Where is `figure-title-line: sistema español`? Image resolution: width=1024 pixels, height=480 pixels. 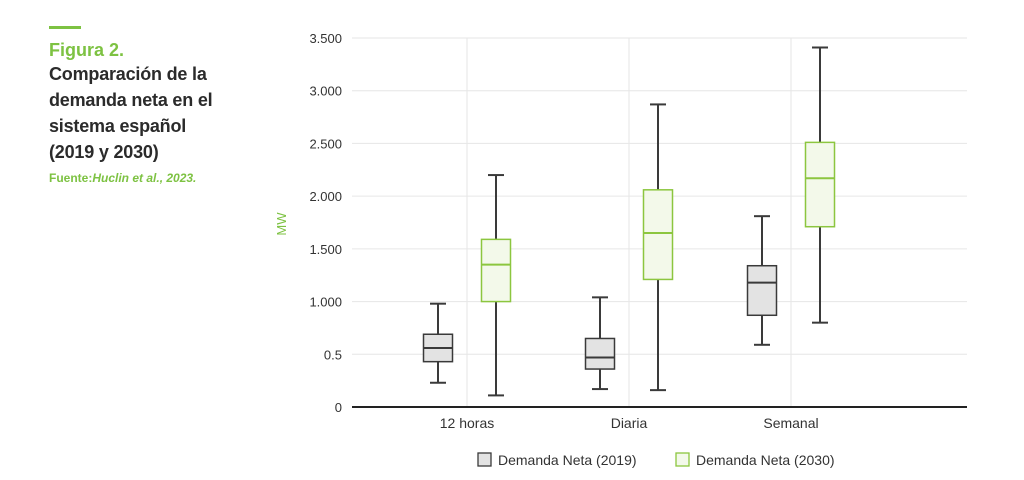 figure-title-line: sistema español is located at coordinates (118, 126).